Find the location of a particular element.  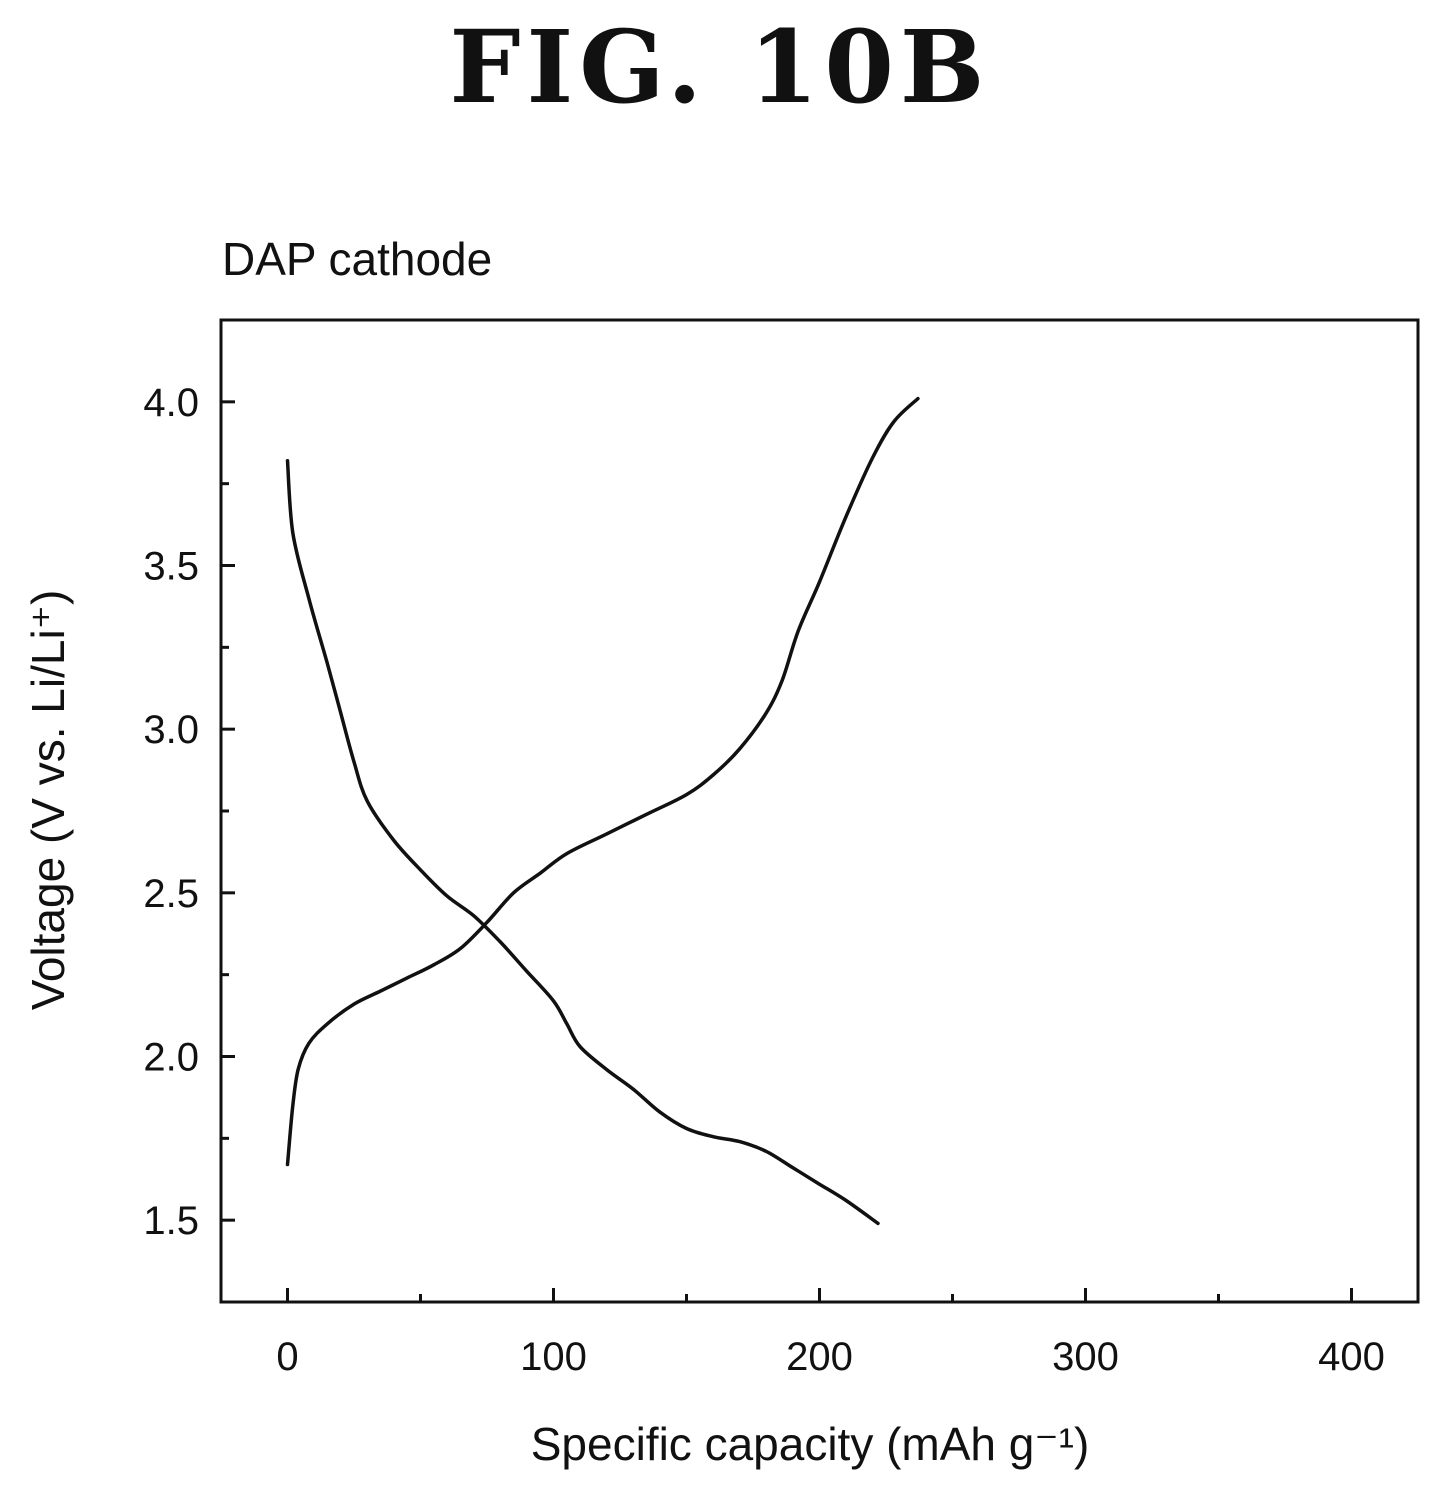

x-tick-label: 100 is located at coordinates (553, 1357).